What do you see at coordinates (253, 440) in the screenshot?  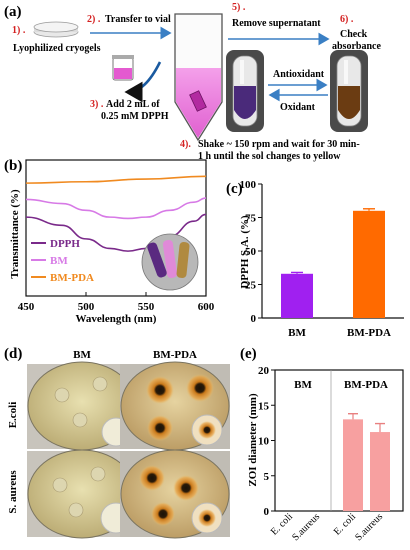 I see `plot-e-ylabel: ZOI diameter (mm)` at bounding box center [253, 440].